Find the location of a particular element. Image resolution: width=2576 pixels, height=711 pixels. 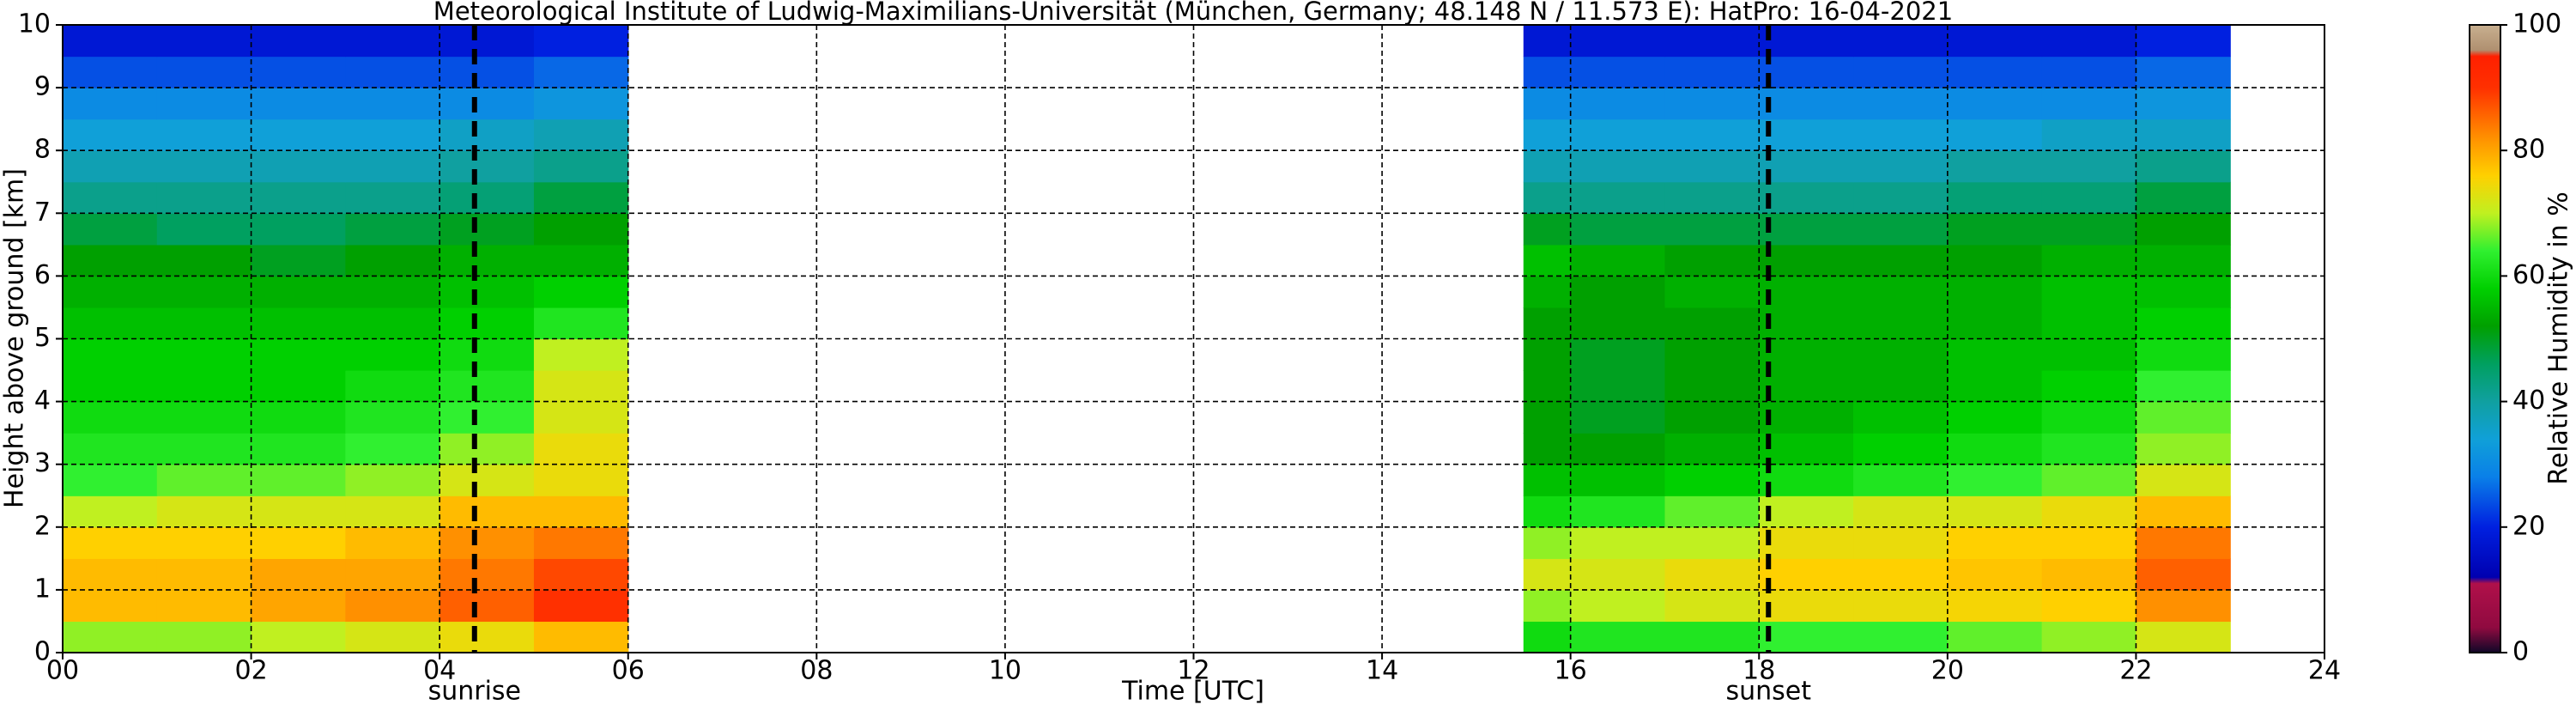

x-tick-label: 12 is located at coordinates (1193, 671).